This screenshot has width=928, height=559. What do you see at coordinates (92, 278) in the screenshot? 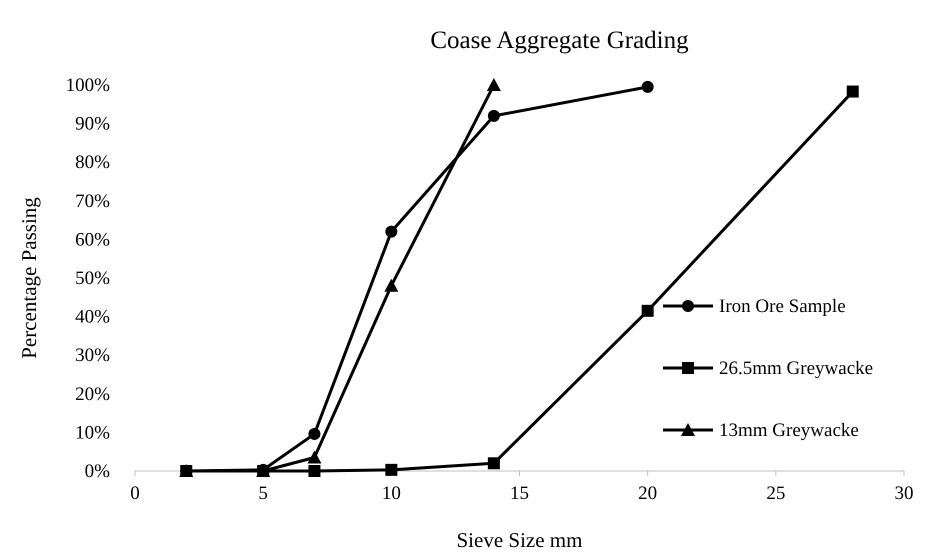
I see `y-tick-label: 50%` at bounding box center [92, 278].